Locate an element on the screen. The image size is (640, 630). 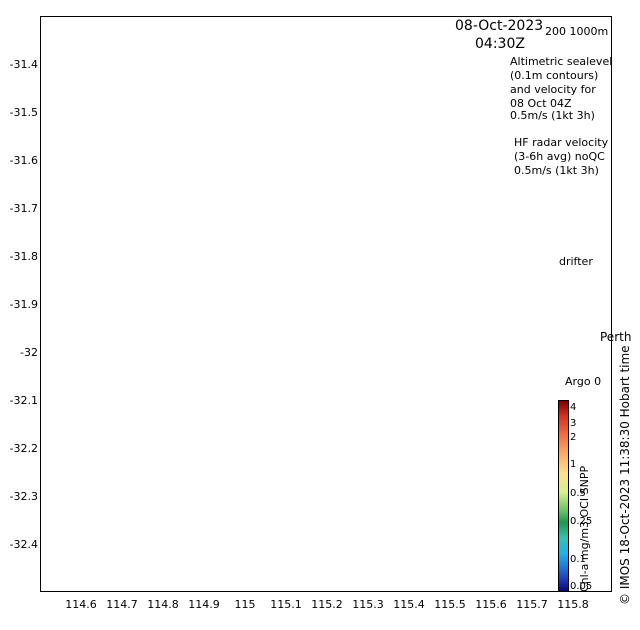
lat-tick: -31.4 is located at coordinates (23, 64).